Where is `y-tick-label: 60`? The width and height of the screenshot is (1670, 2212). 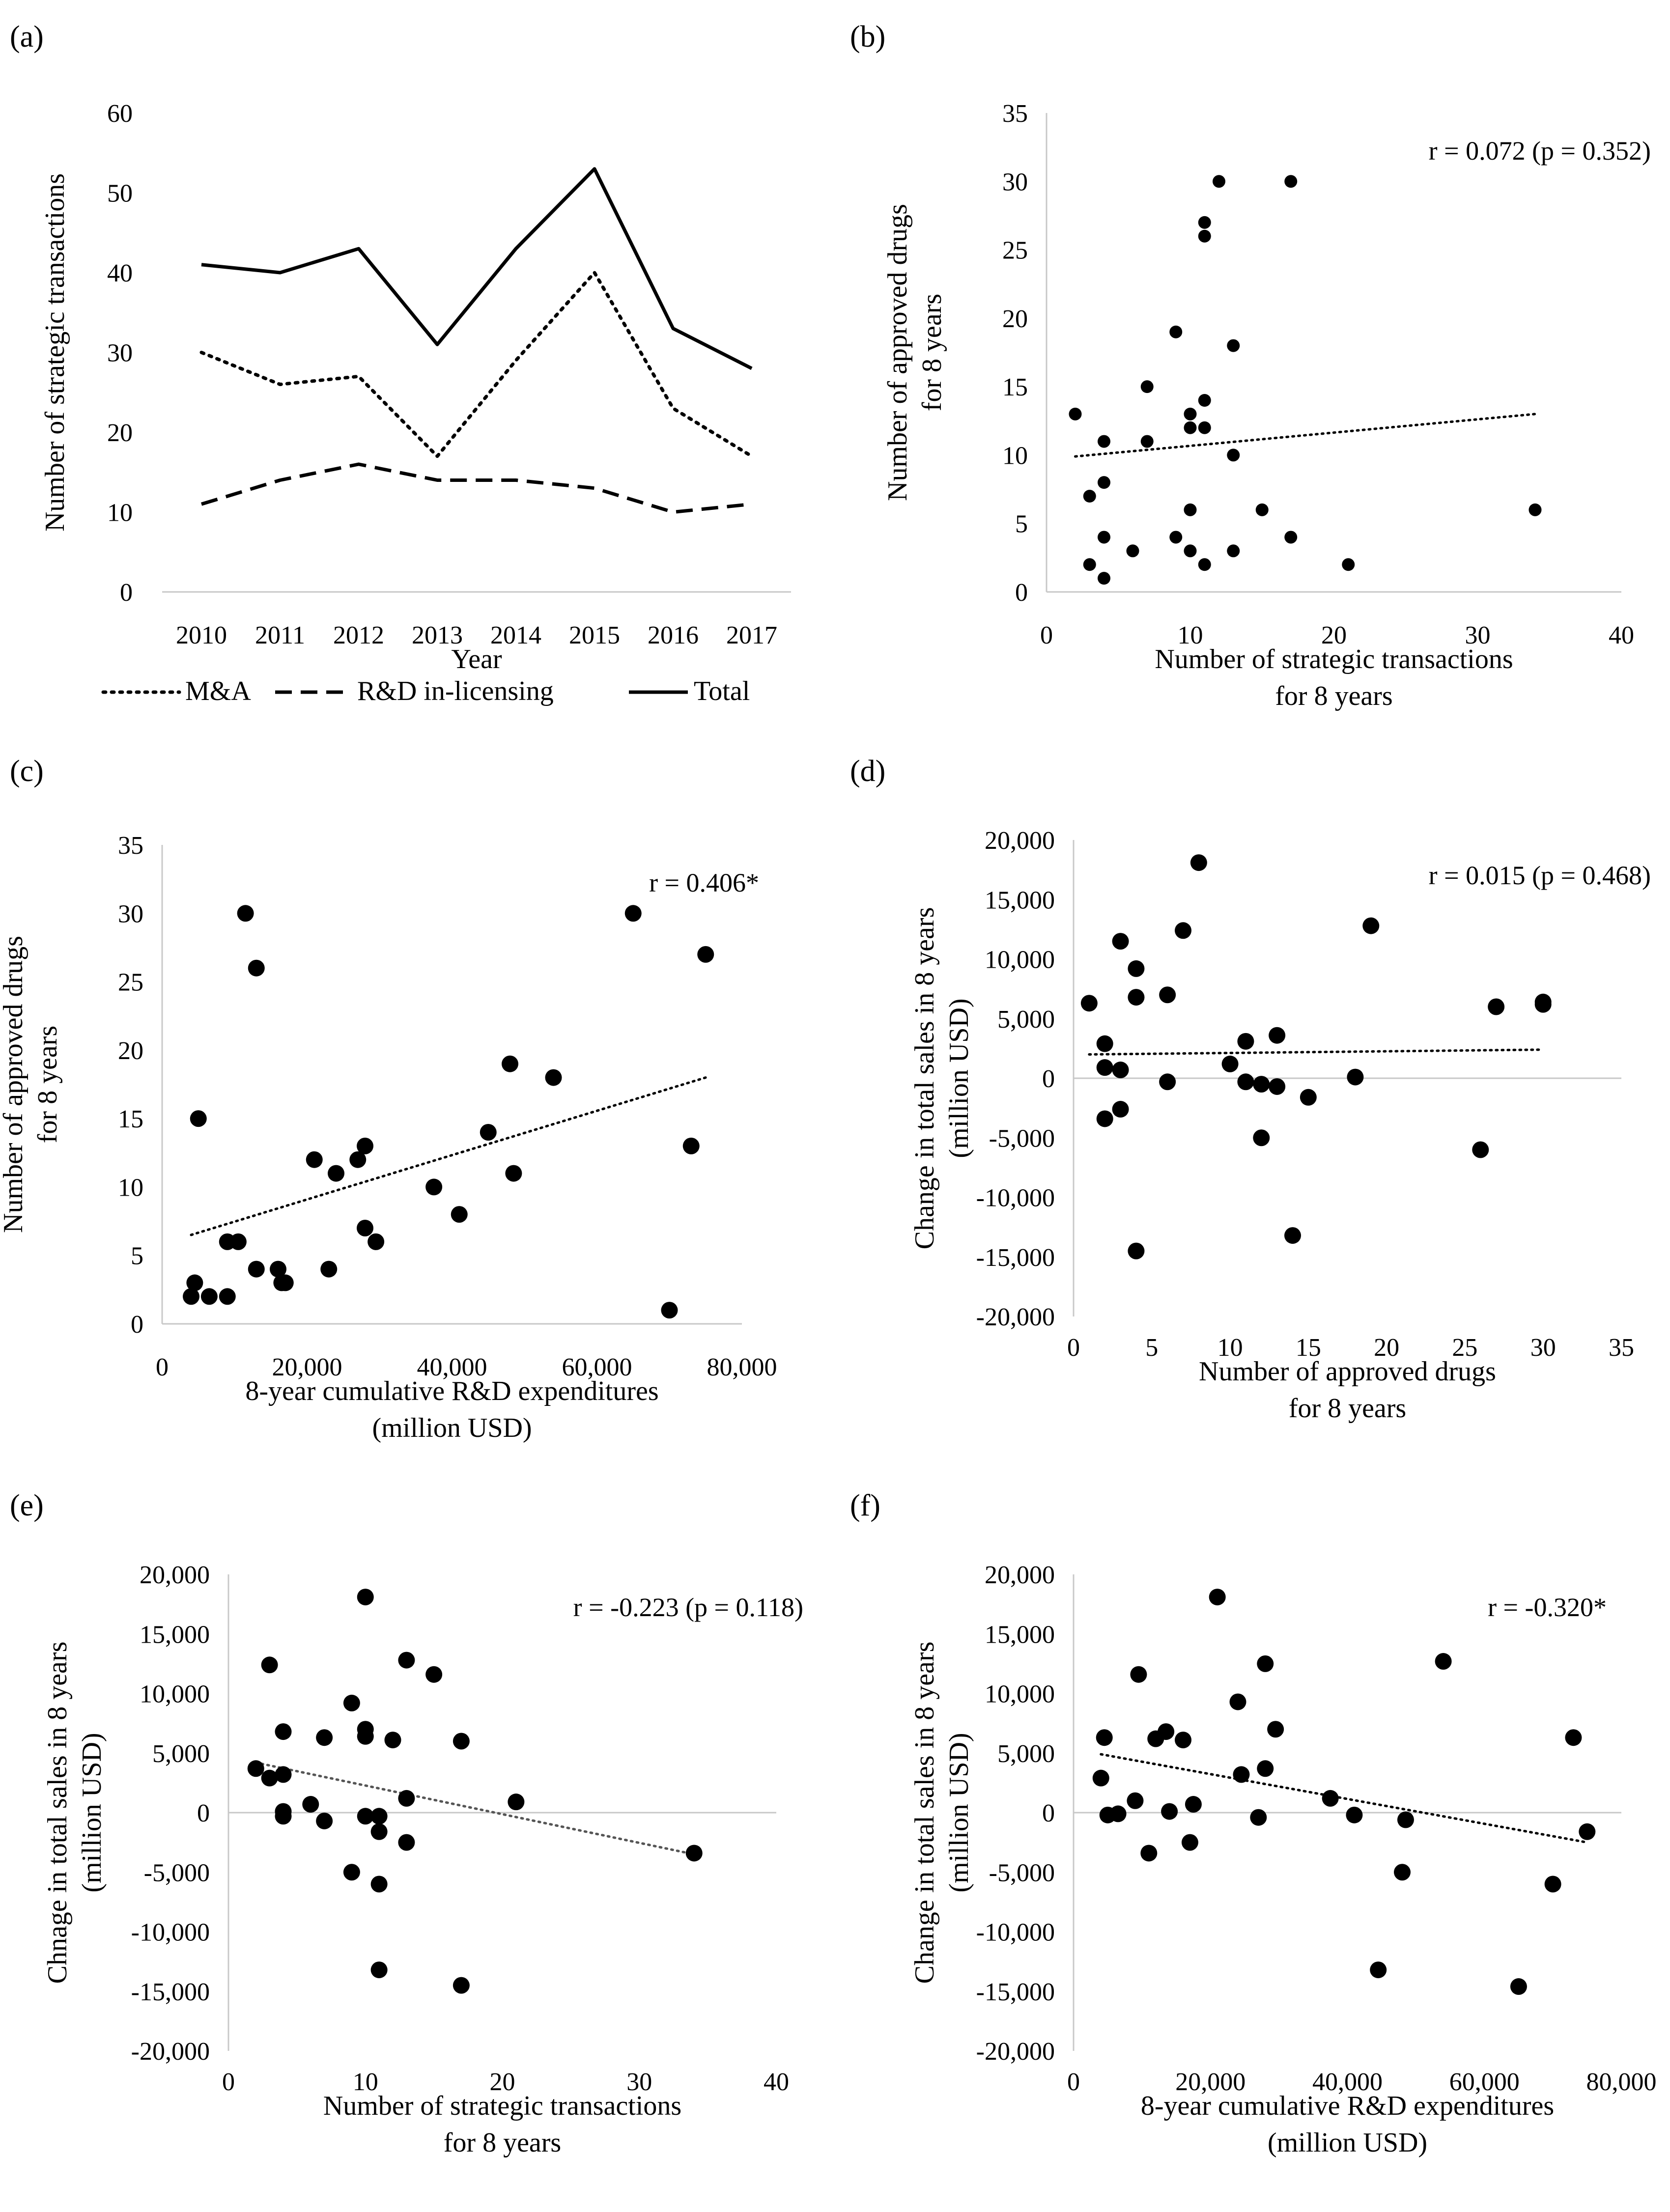
y-tick-label: 60 is located at coordinates (120, 114).